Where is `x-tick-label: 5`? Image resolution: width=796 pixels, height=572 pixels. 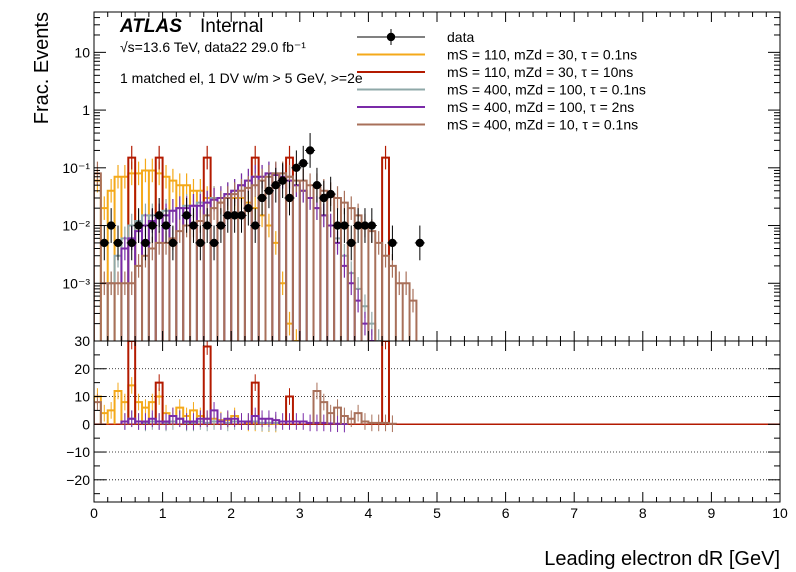 x-tick-label: 5 is located at coordinates (437, 513).